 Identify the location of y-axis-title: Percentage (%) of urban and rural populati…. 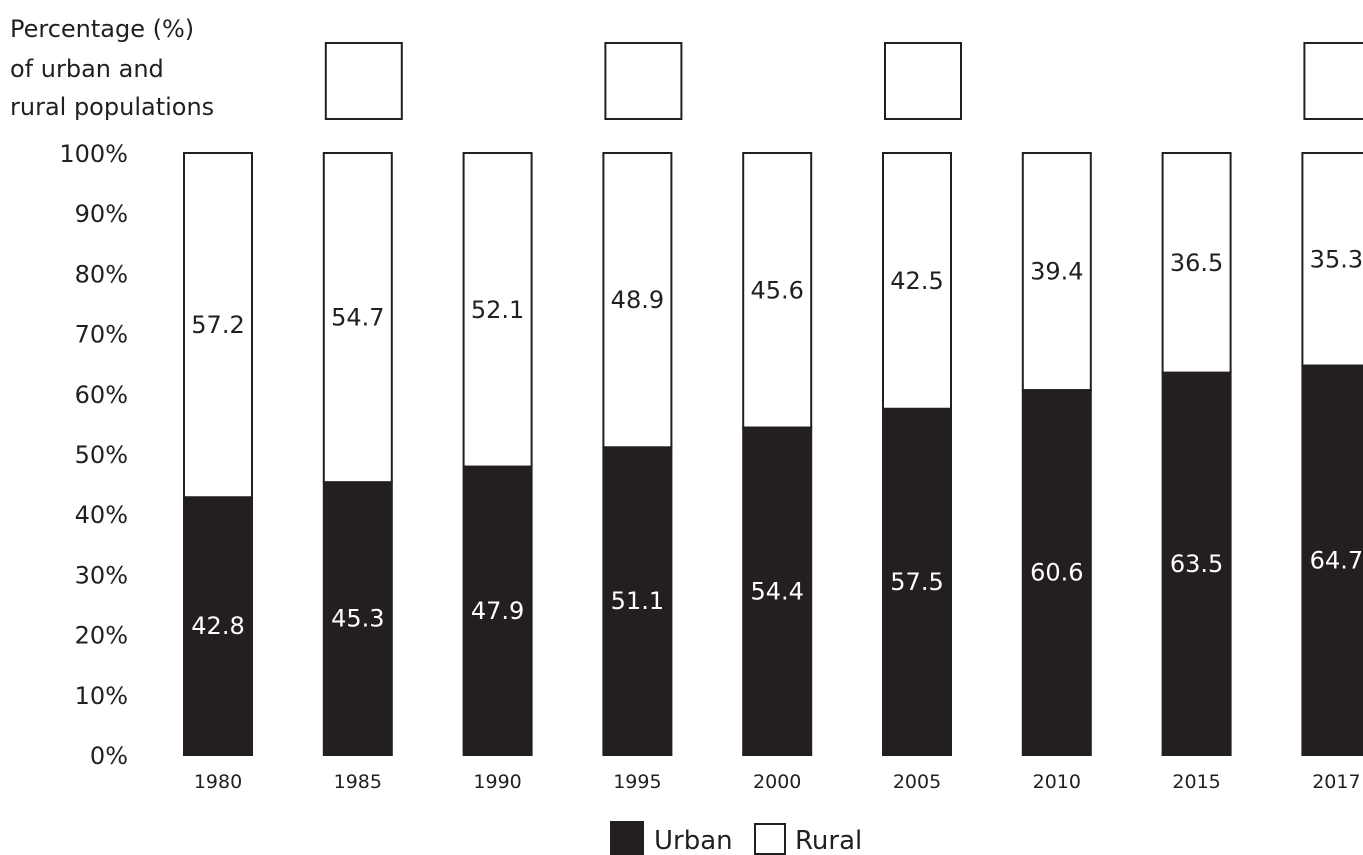
(112, 68).